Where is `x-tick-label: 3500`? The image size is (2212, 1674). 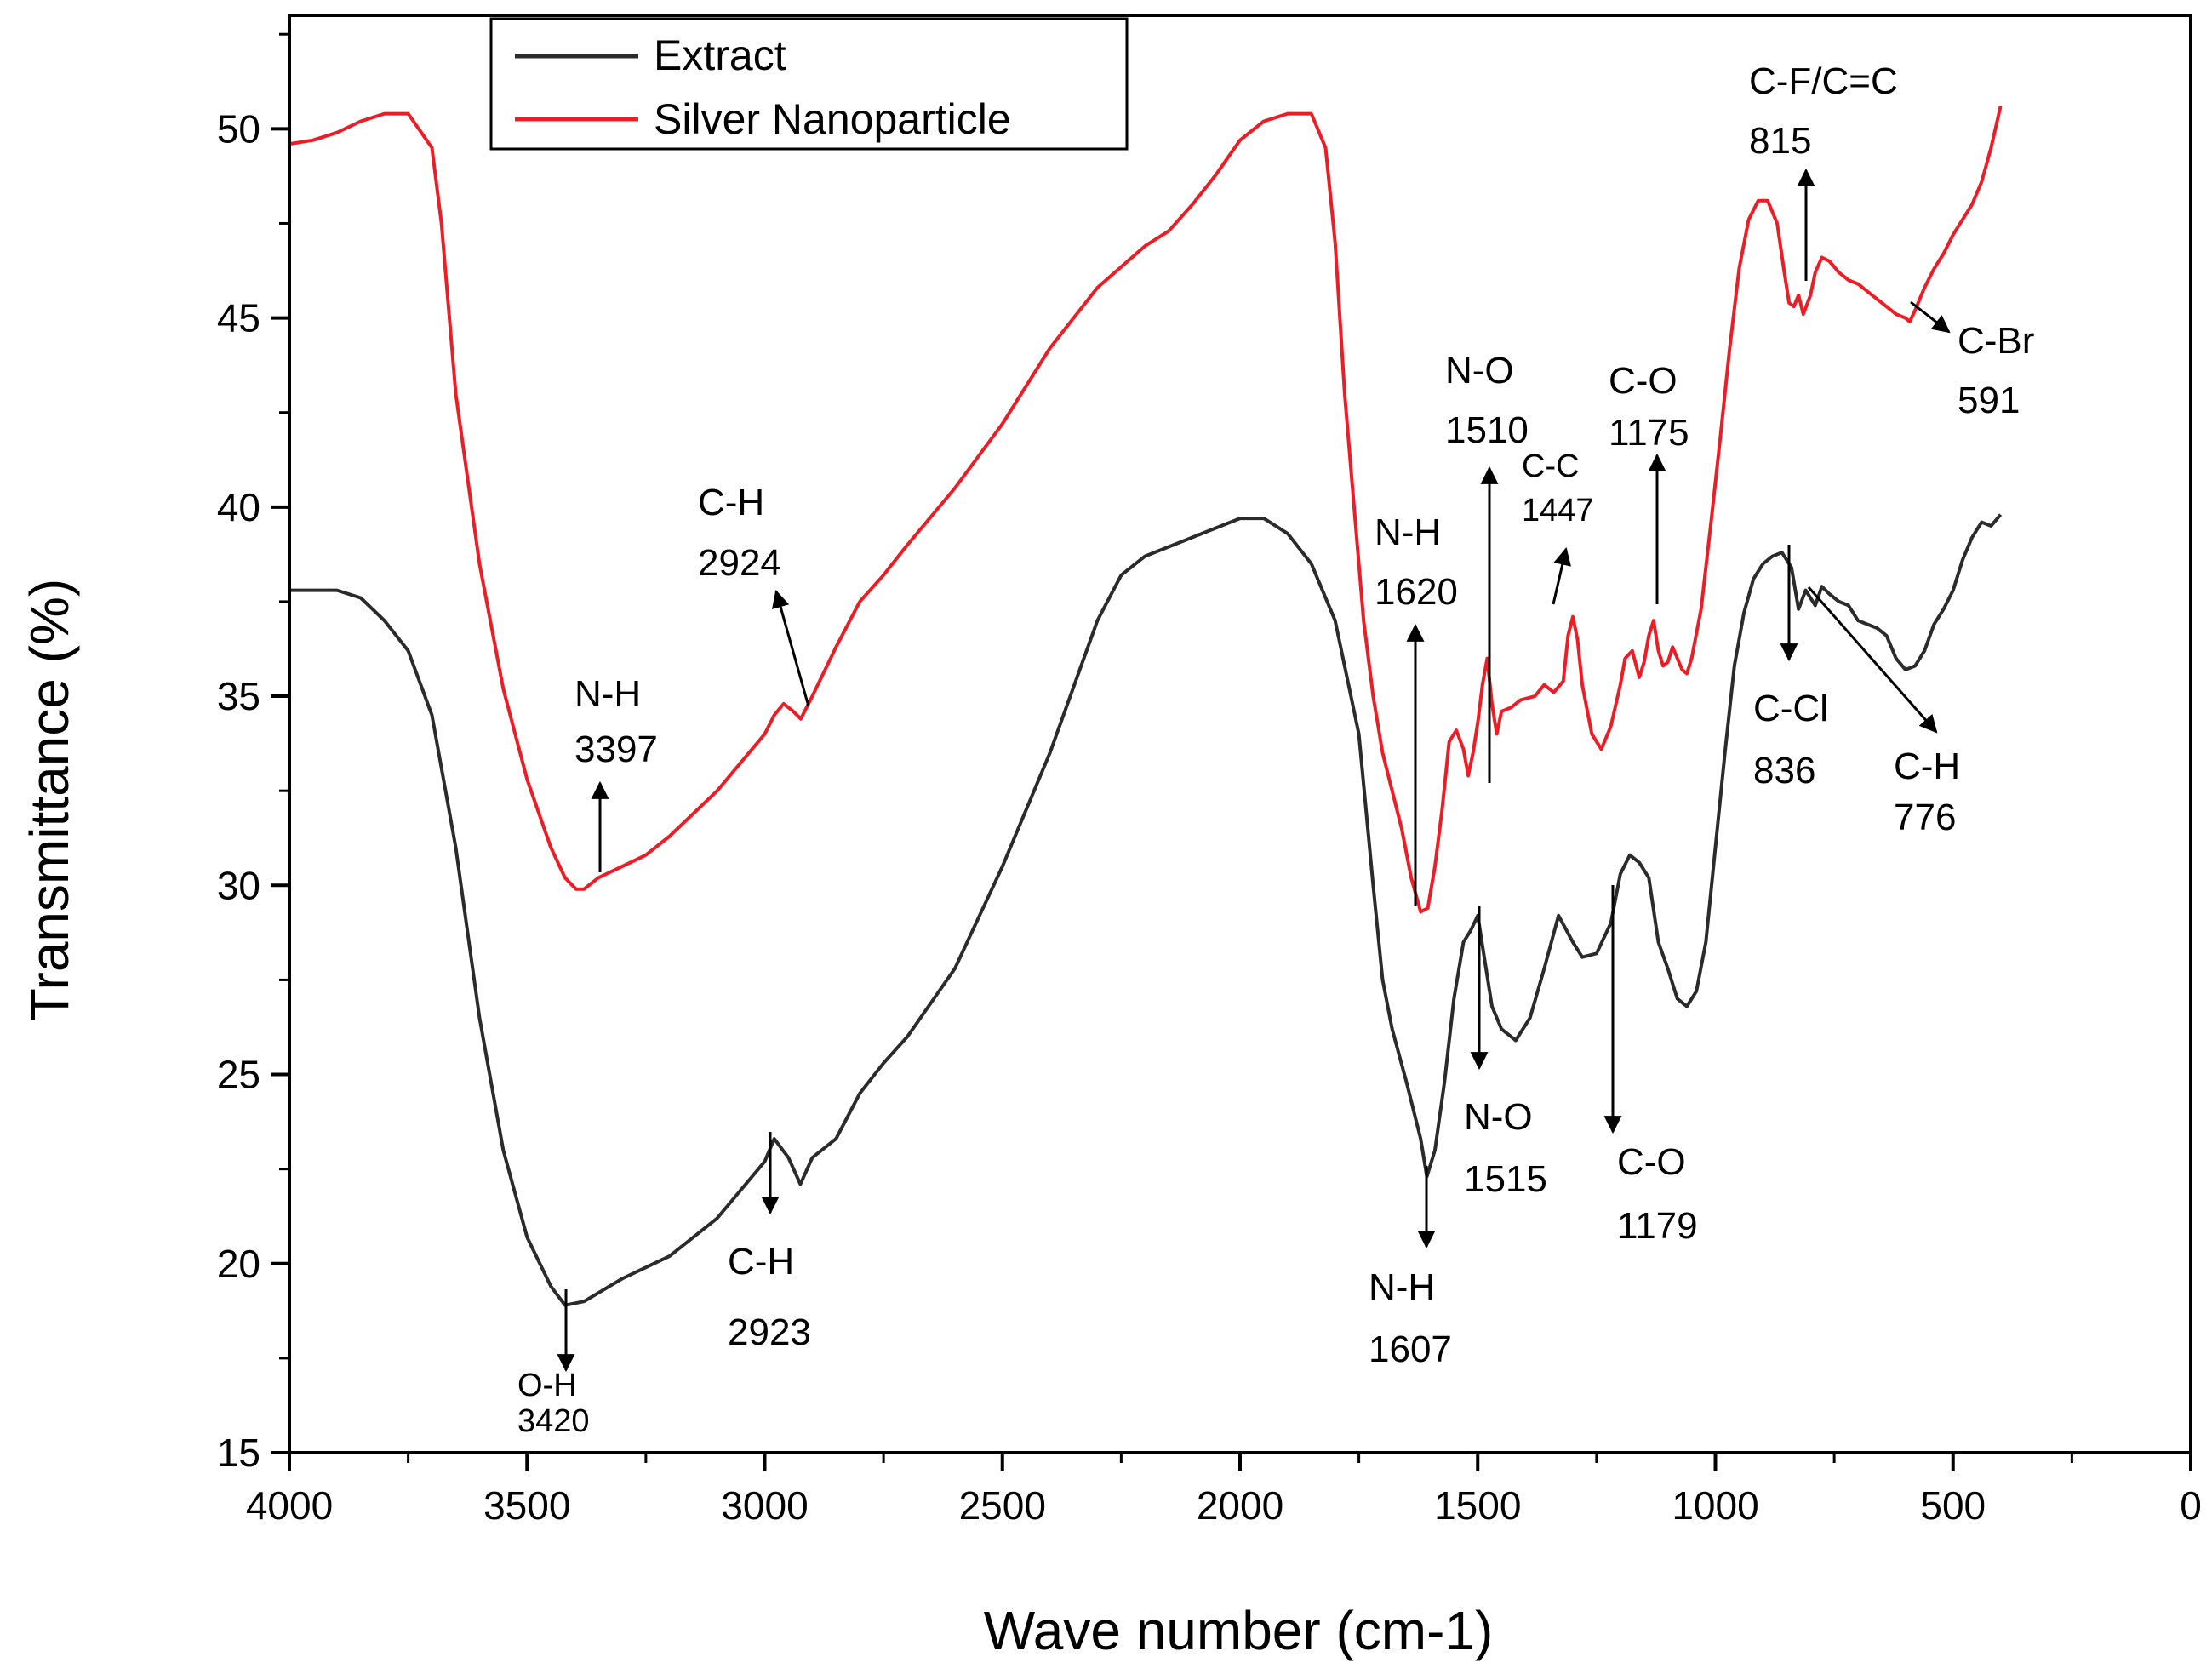
x-tick-label: 3500 is located at coordinates (526, 1505).